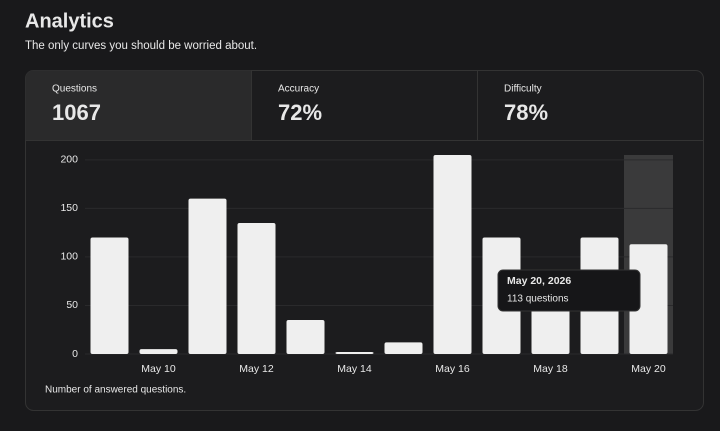 The image size is (720, 431). What do you see at coordinates (69, 21) in the screenshot?
I see `page-title: Analytics` at bounding box center [69, 21].